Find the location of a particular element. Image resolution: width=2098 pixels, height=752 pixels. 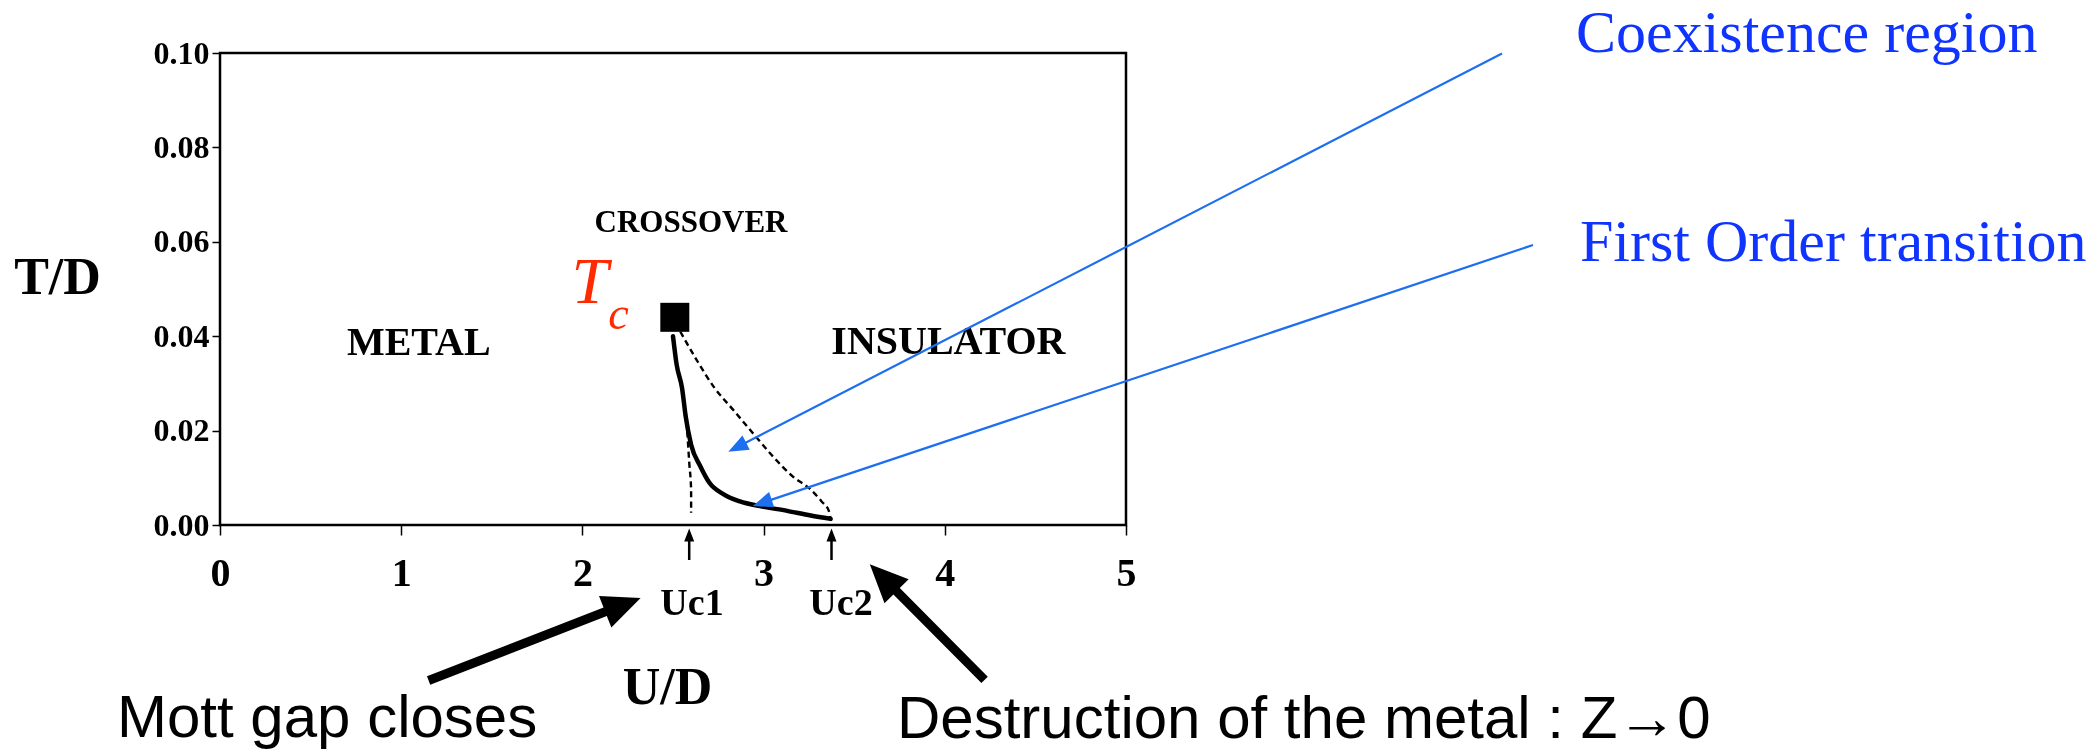

annotation: METAL is located at coordinates (418, 341).